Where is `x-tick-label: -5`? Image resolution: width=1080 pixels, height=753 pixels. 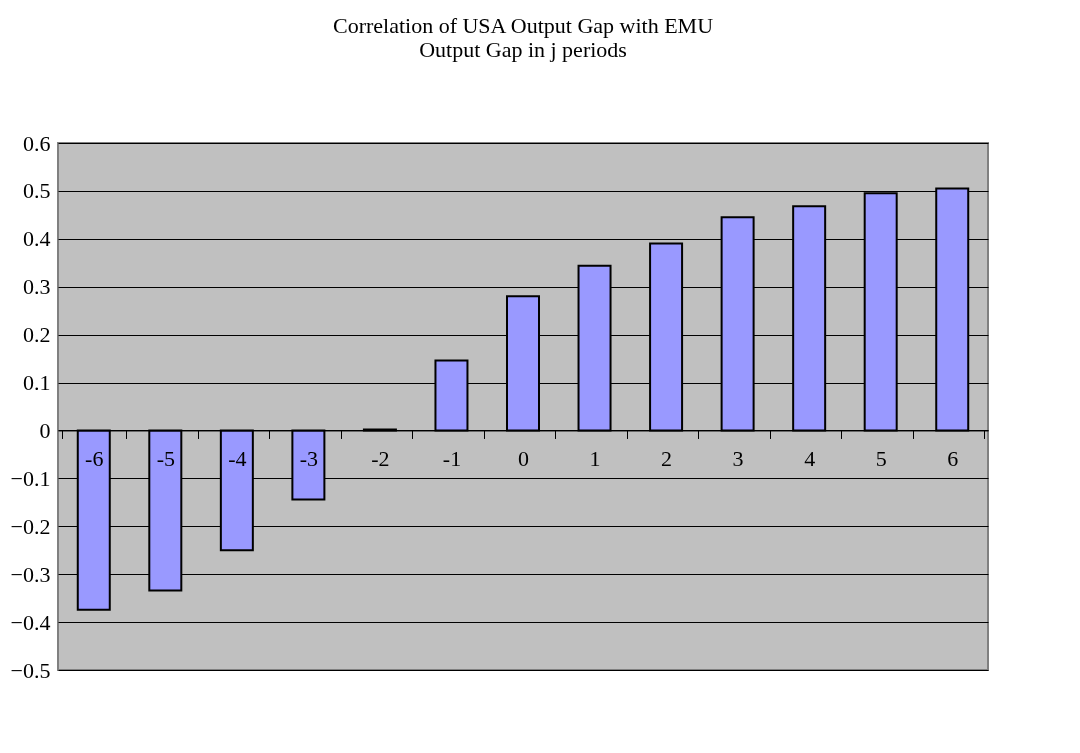
x-tick-label: -5 is located at coordinates (165, 458).